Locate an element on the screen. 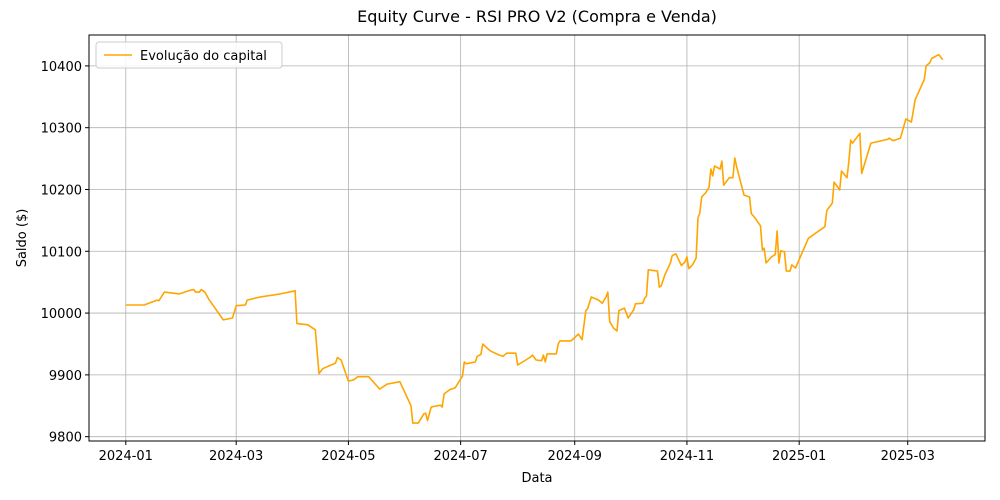  y-tick-label: 9800 is located at coordinates (65, 438).